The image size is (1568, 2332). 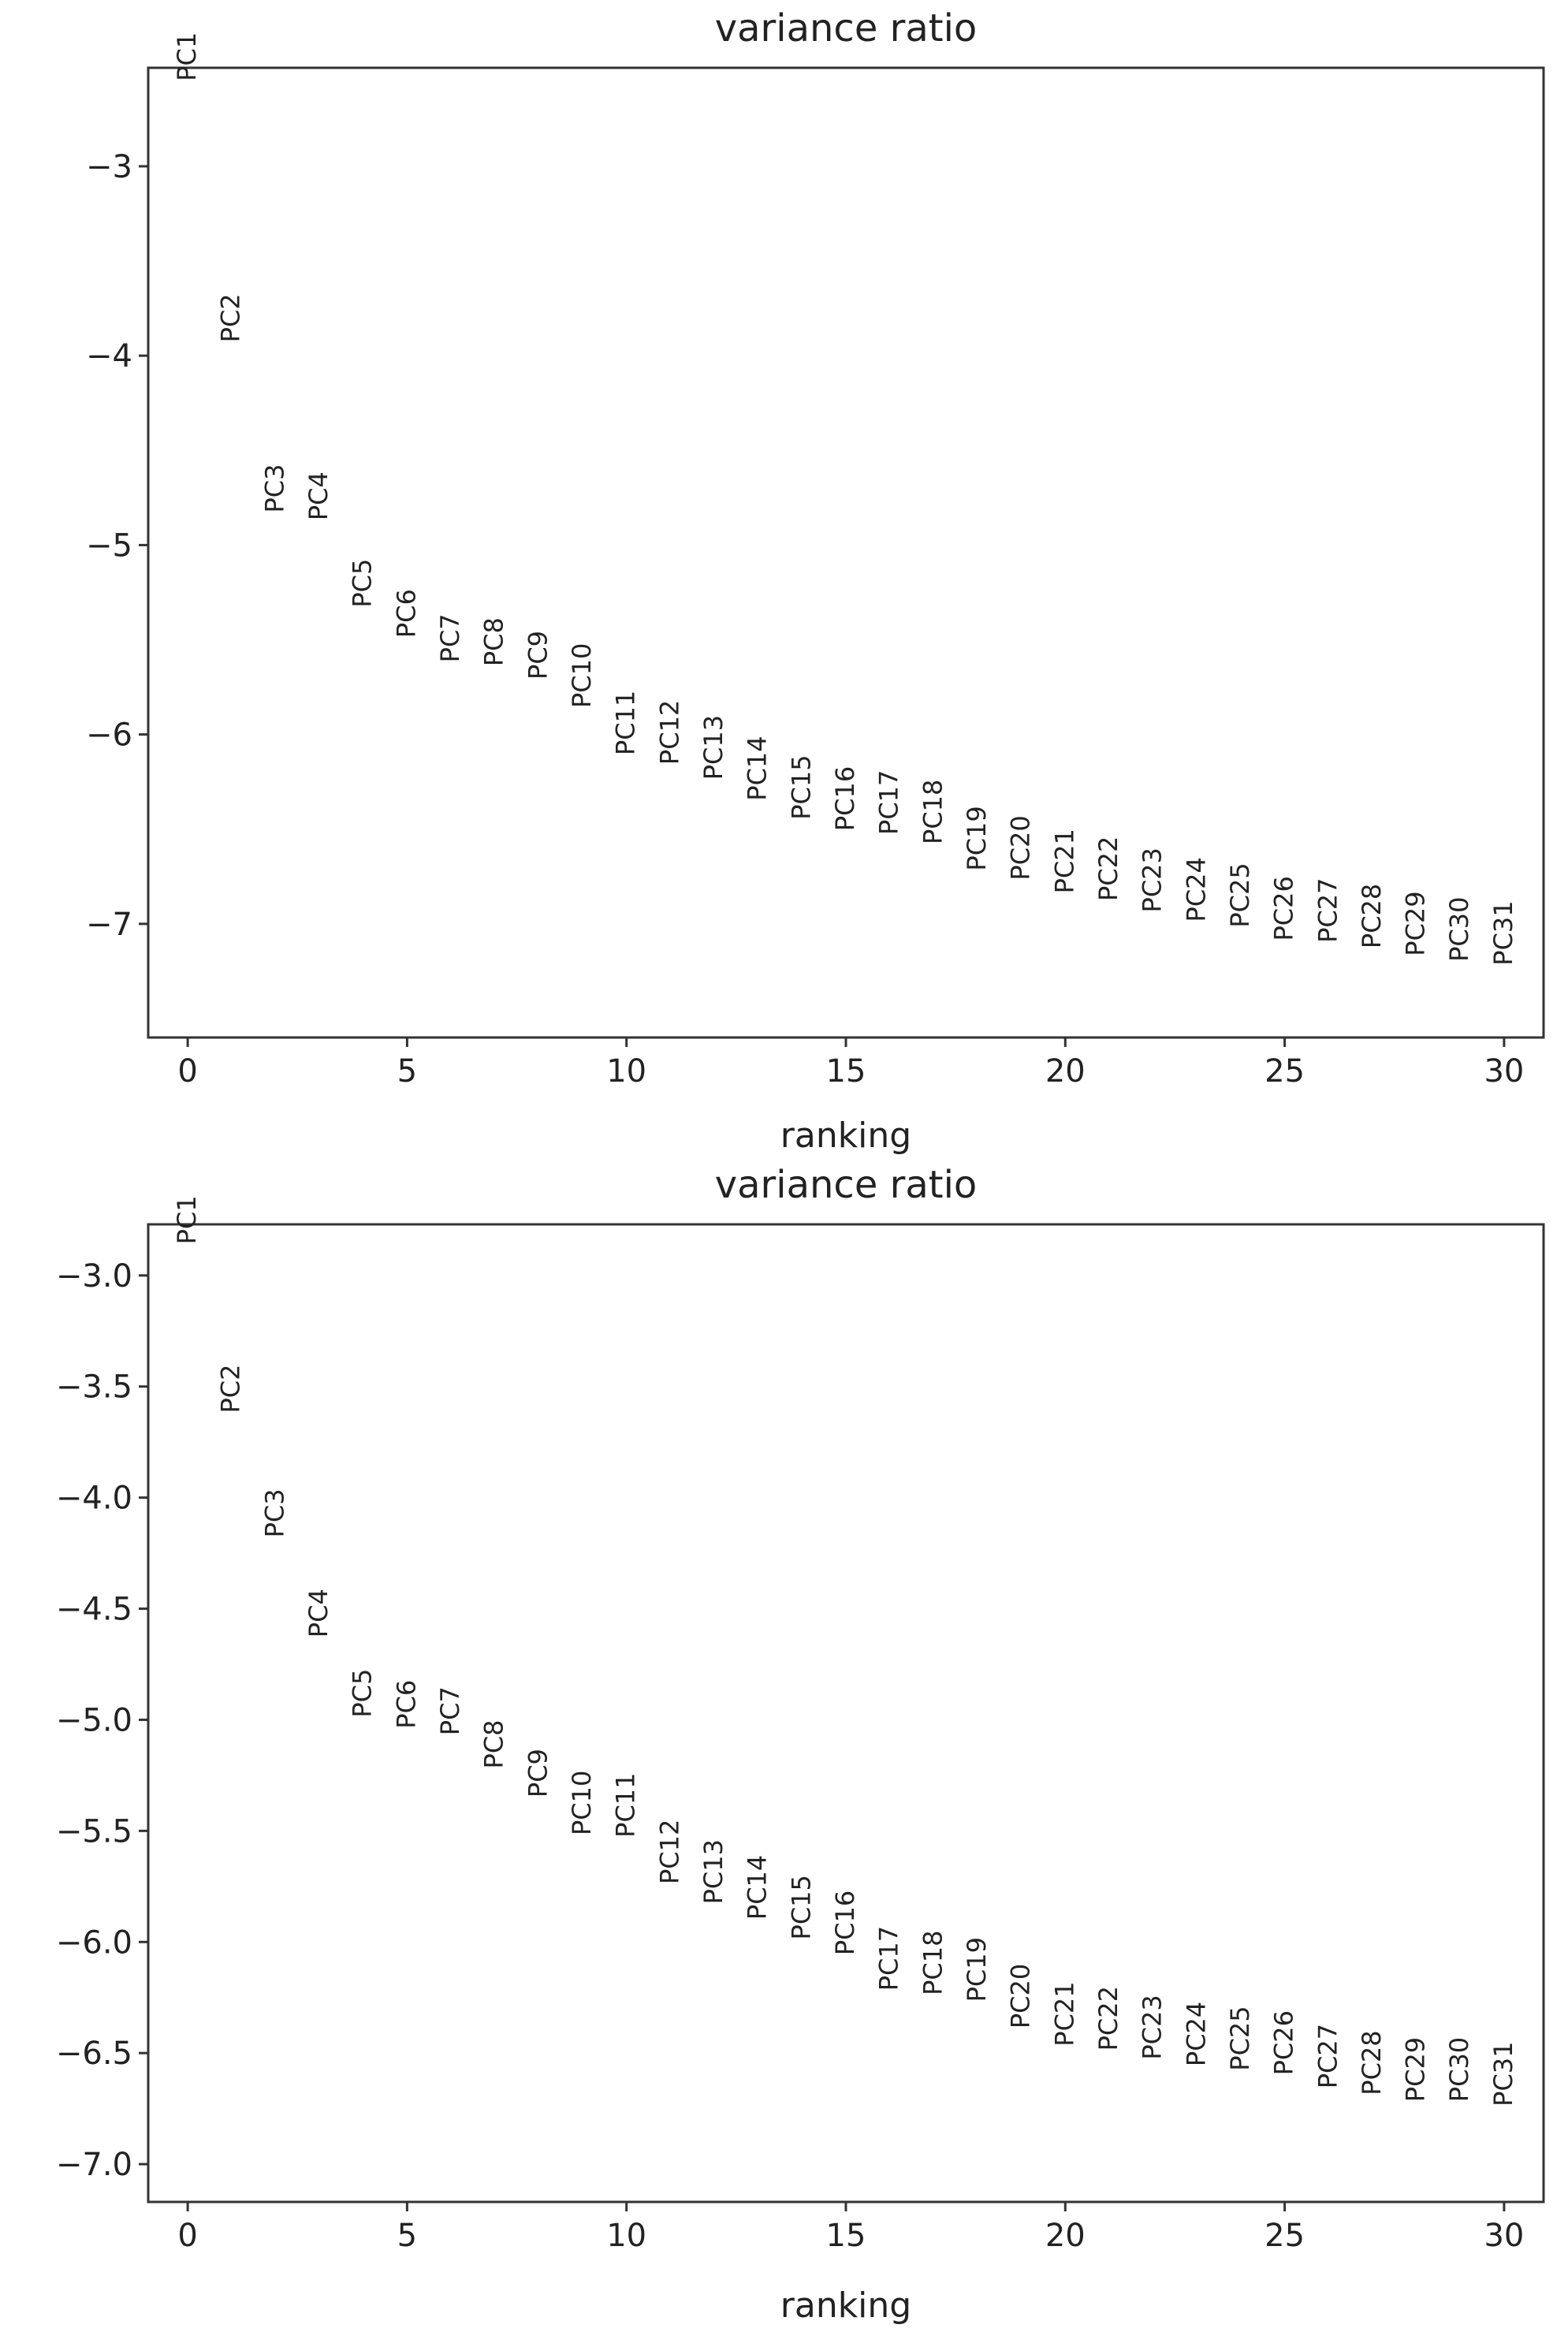 I want to click on y-tick-label: −4.0, so click(x=94, y=1499).